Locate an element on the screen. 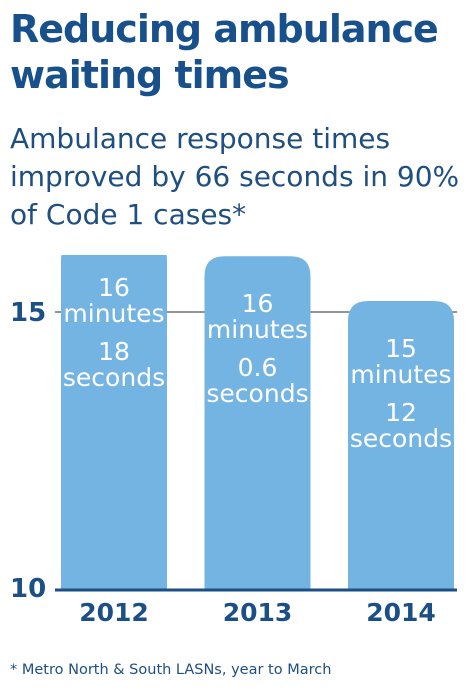  y-tick-label: 10 is located at coordinates (28, 589).